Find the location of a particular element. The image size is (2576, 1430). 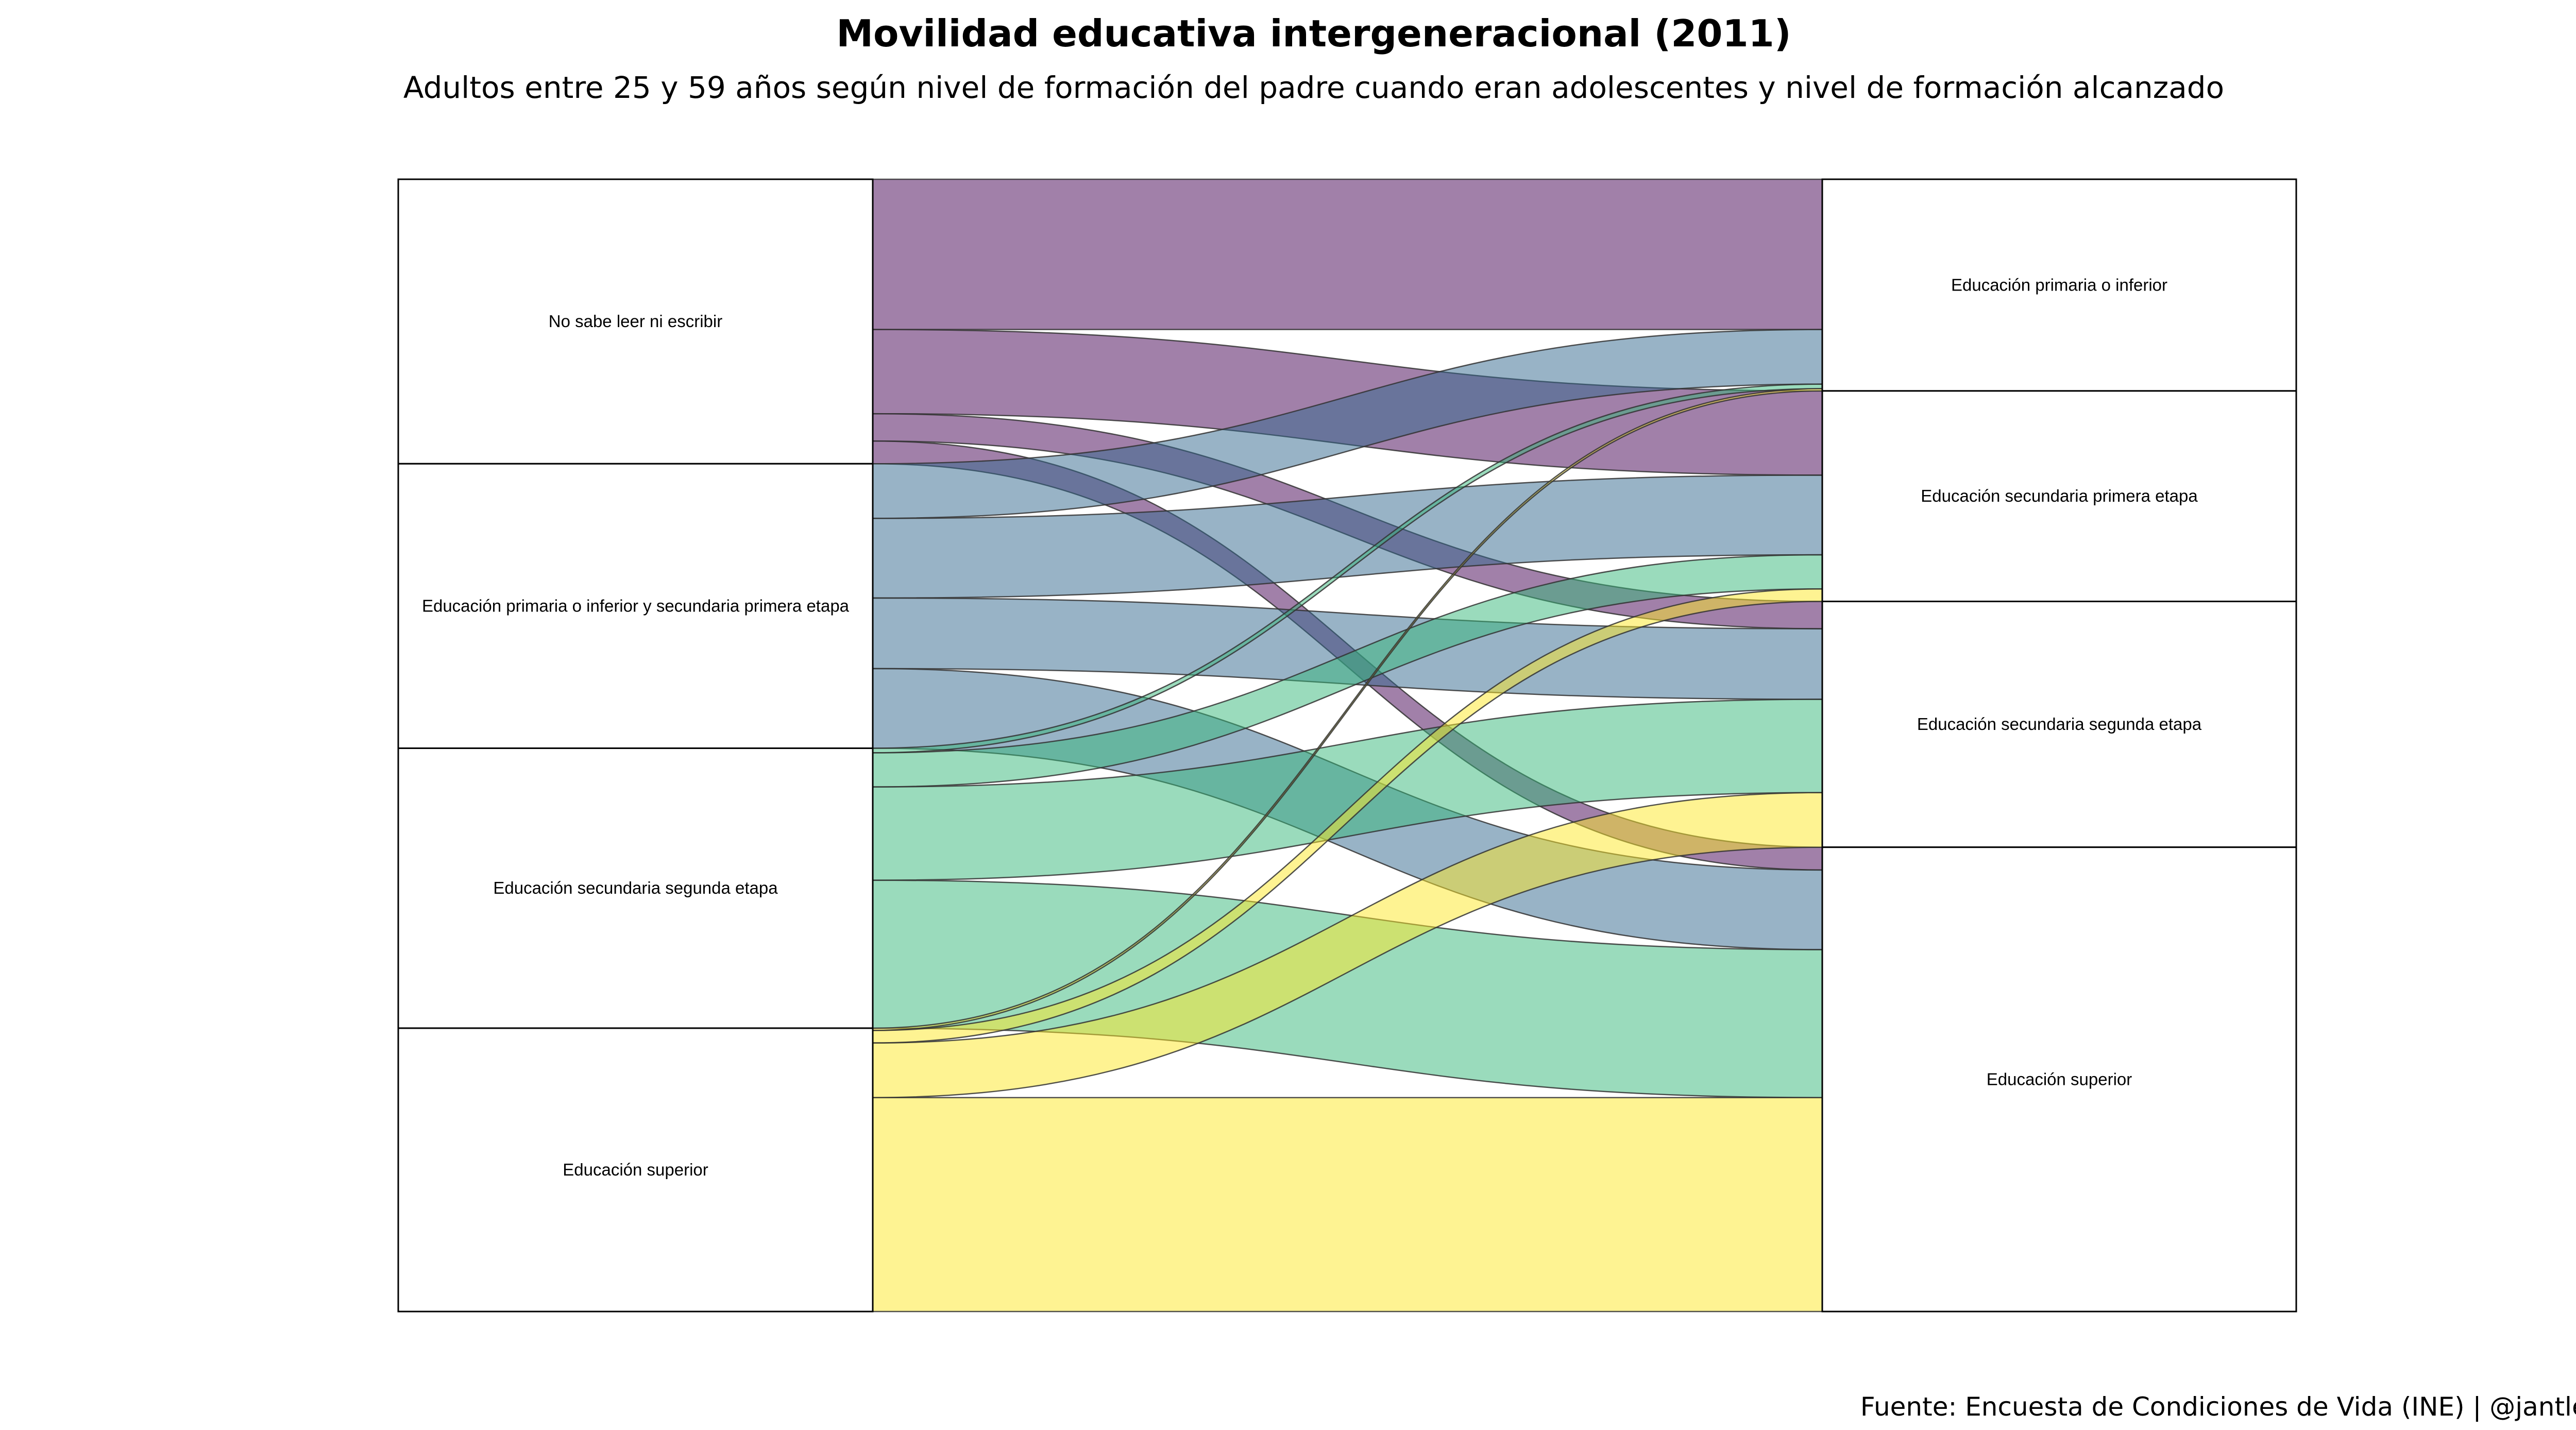

stratum-label-axis1-0: No sabe leer ni escribir is located at coordinates (635, 321).